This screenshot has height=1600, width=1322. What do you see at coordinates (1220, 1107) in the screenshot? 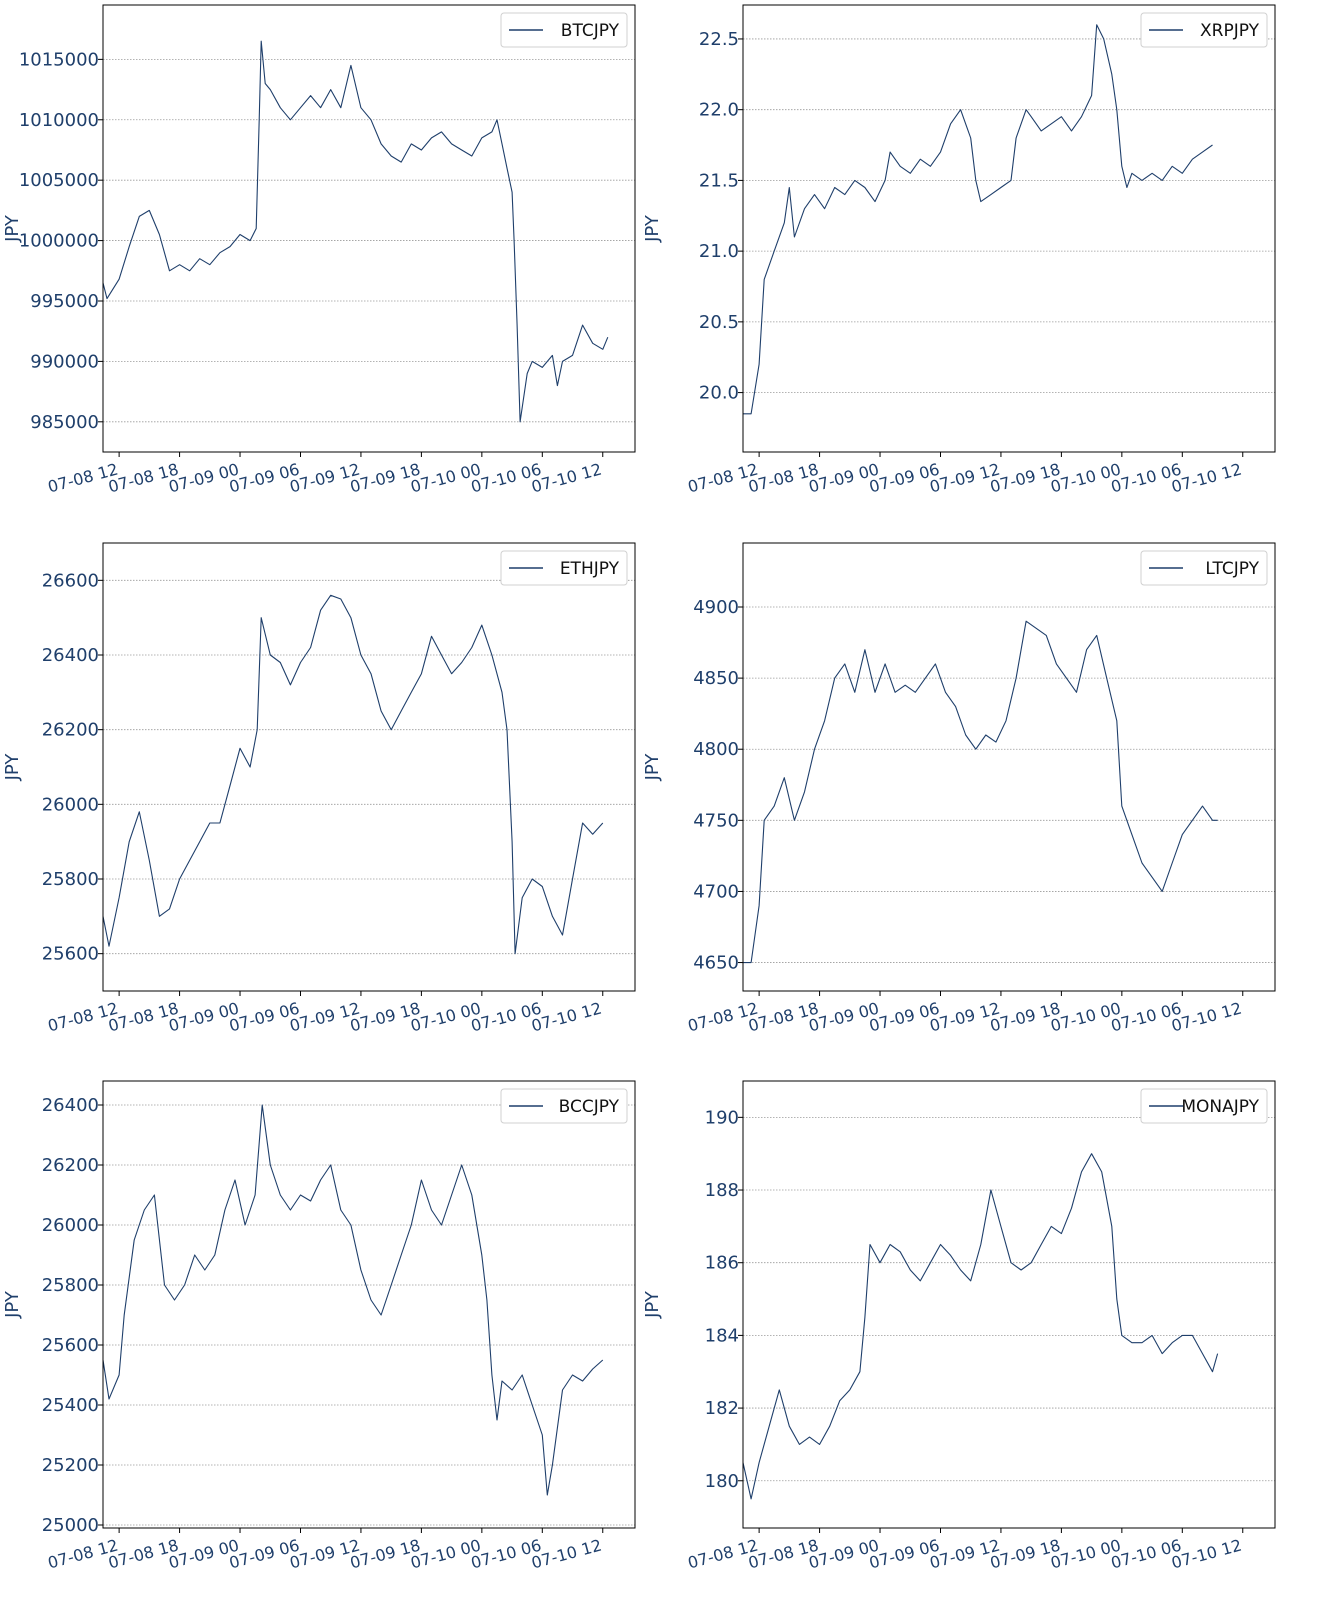
I see `legend-label: MONAJPY` at bounding box center [1220, 1107].